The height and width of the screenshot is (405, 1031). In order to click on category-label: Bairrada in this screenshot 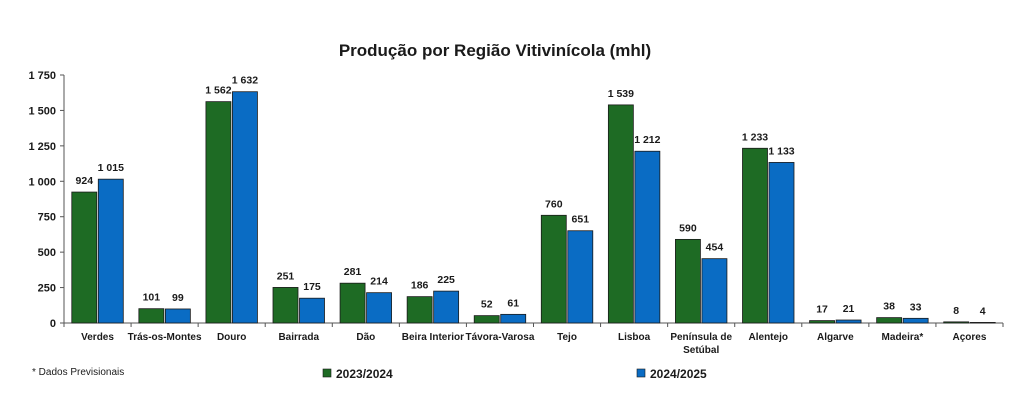, I will do `click(298, 337)`.